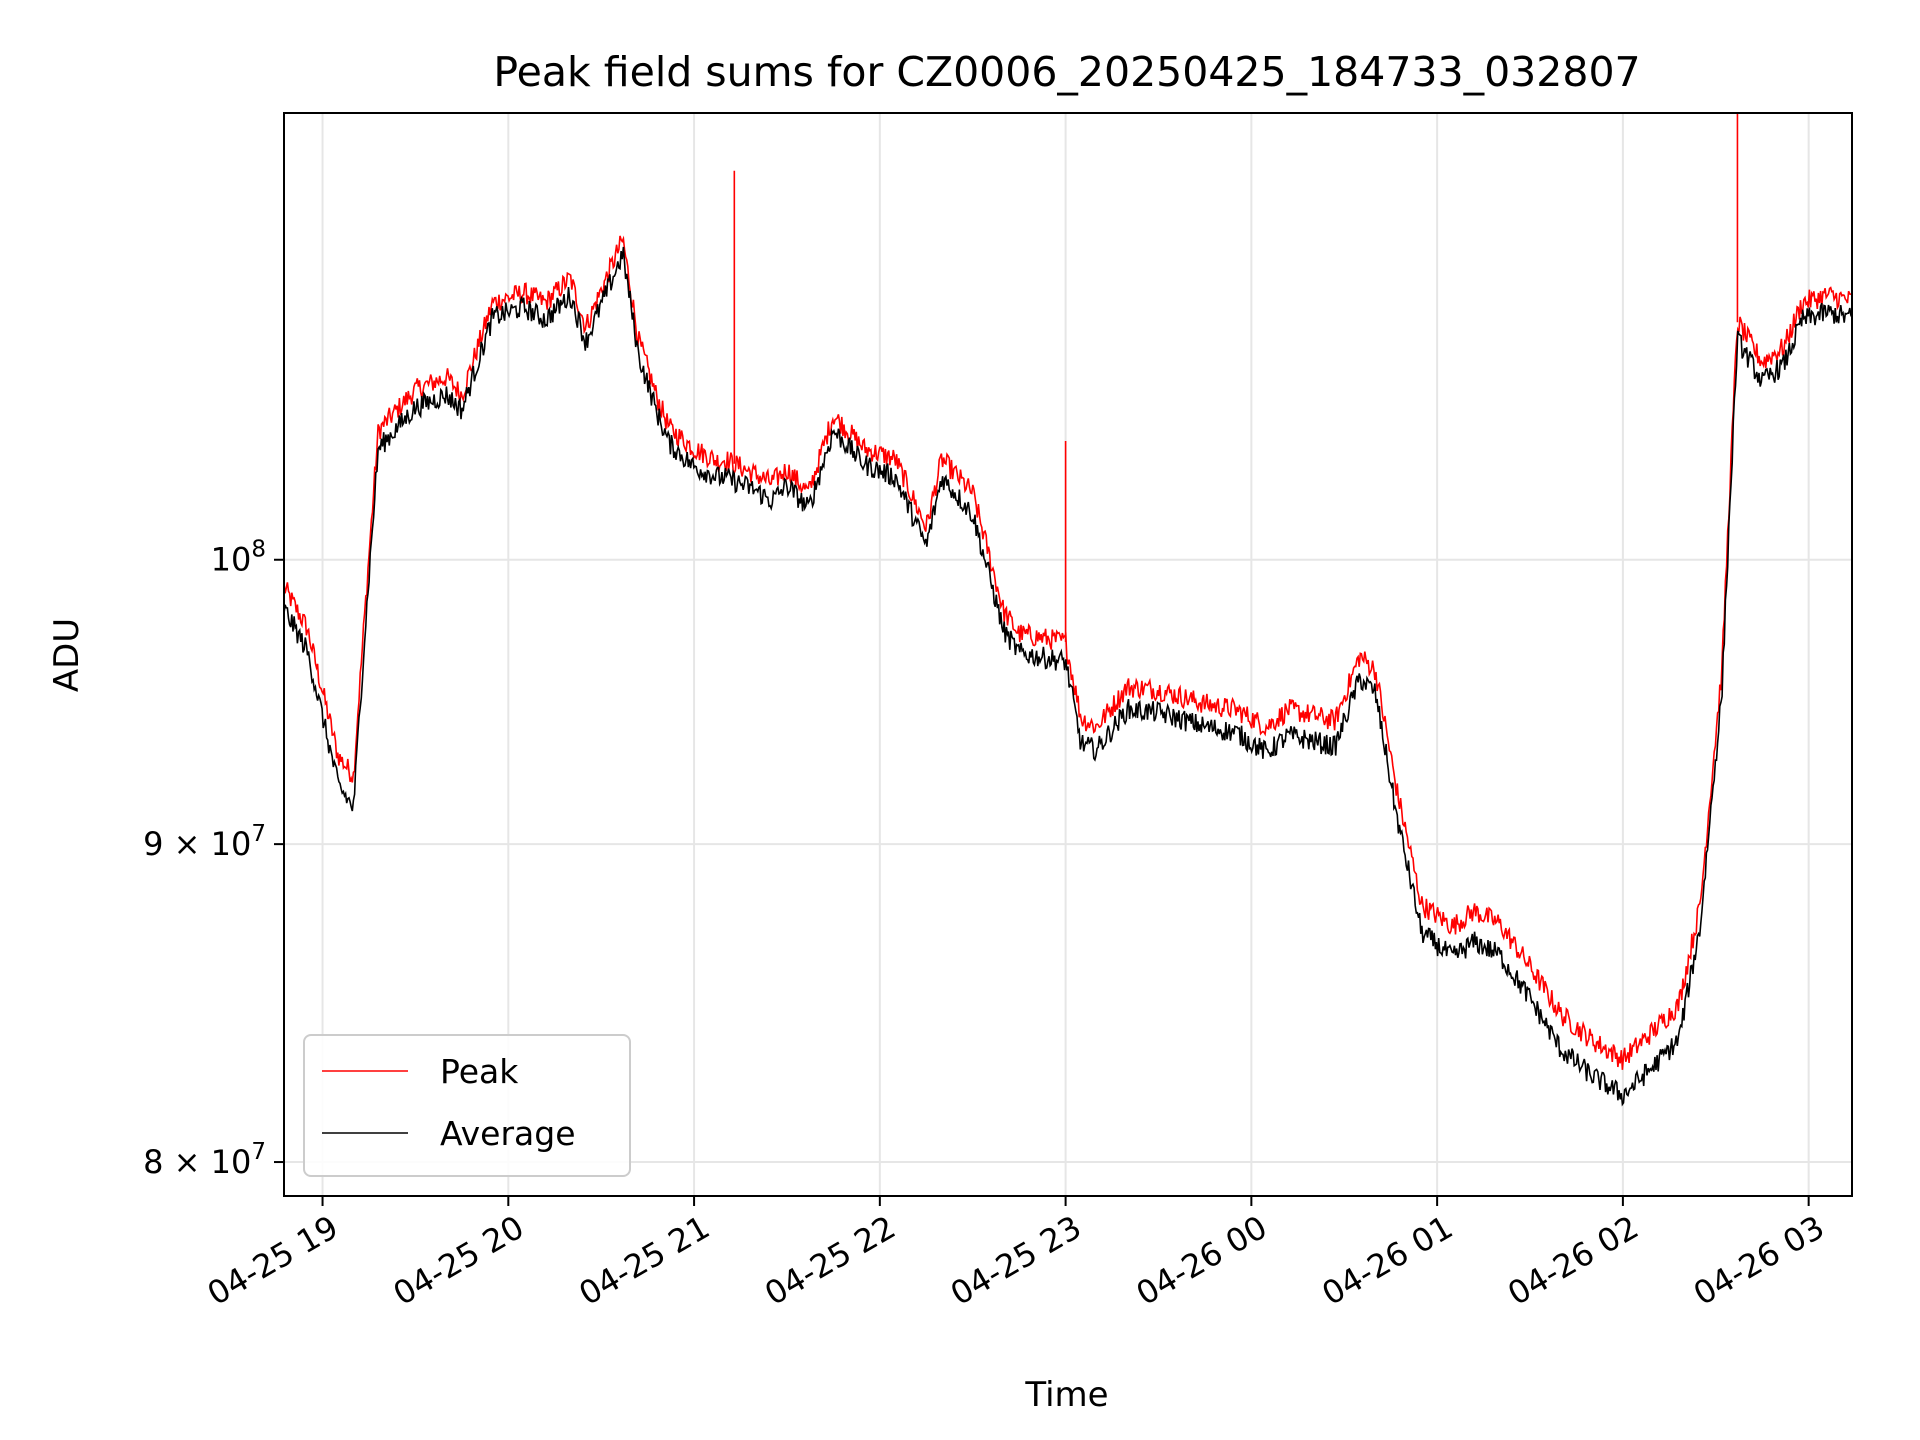 This screenshot has height=1440, width=1920. I want to click on y-tick-label: 8 × 107, so click(204, 1160).